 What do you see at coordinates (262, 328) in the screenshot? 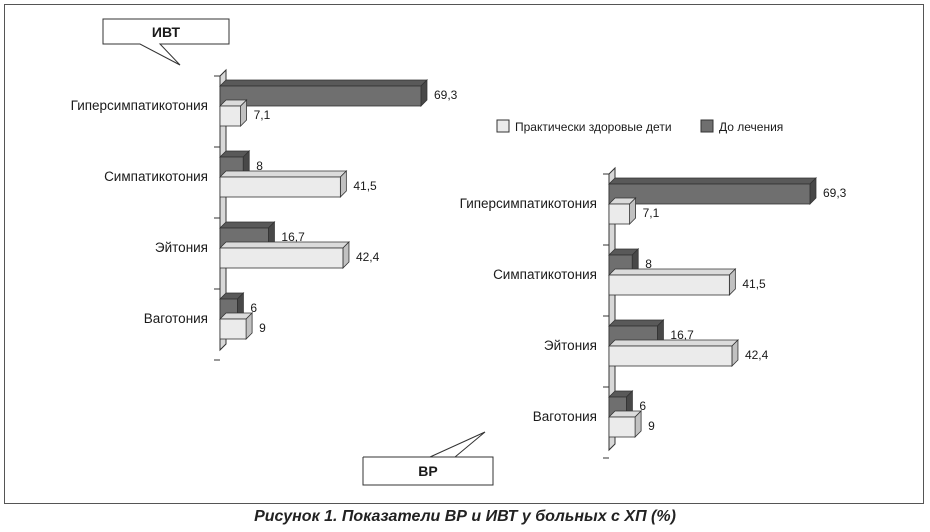
I see `ivt-value-label: 9` at bounding box center [262, 328].